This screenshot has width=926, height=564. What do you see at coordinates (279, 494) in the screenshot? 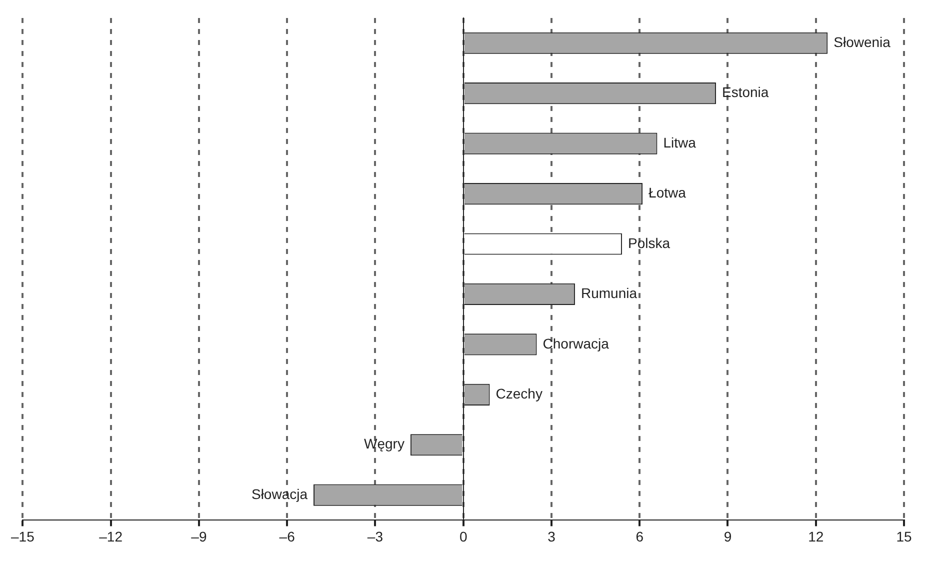
I see `y-tick-label: Słowacja` at bounding box center [279, 494].